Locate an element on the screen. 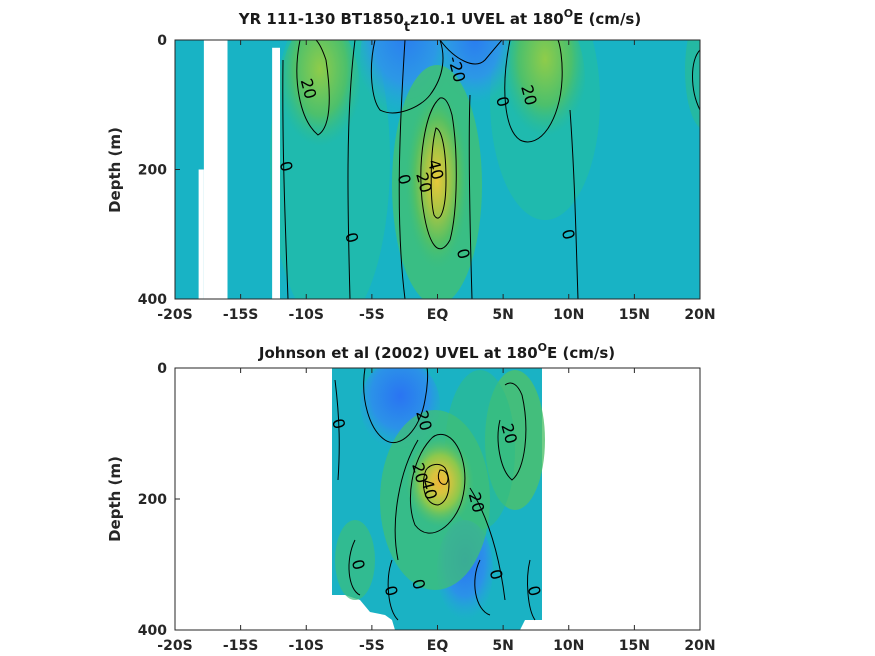 The height and width of the screenshot is (656, 875). bottom-y-axis-label: Depth (m) is located at coordinates (115, 499).